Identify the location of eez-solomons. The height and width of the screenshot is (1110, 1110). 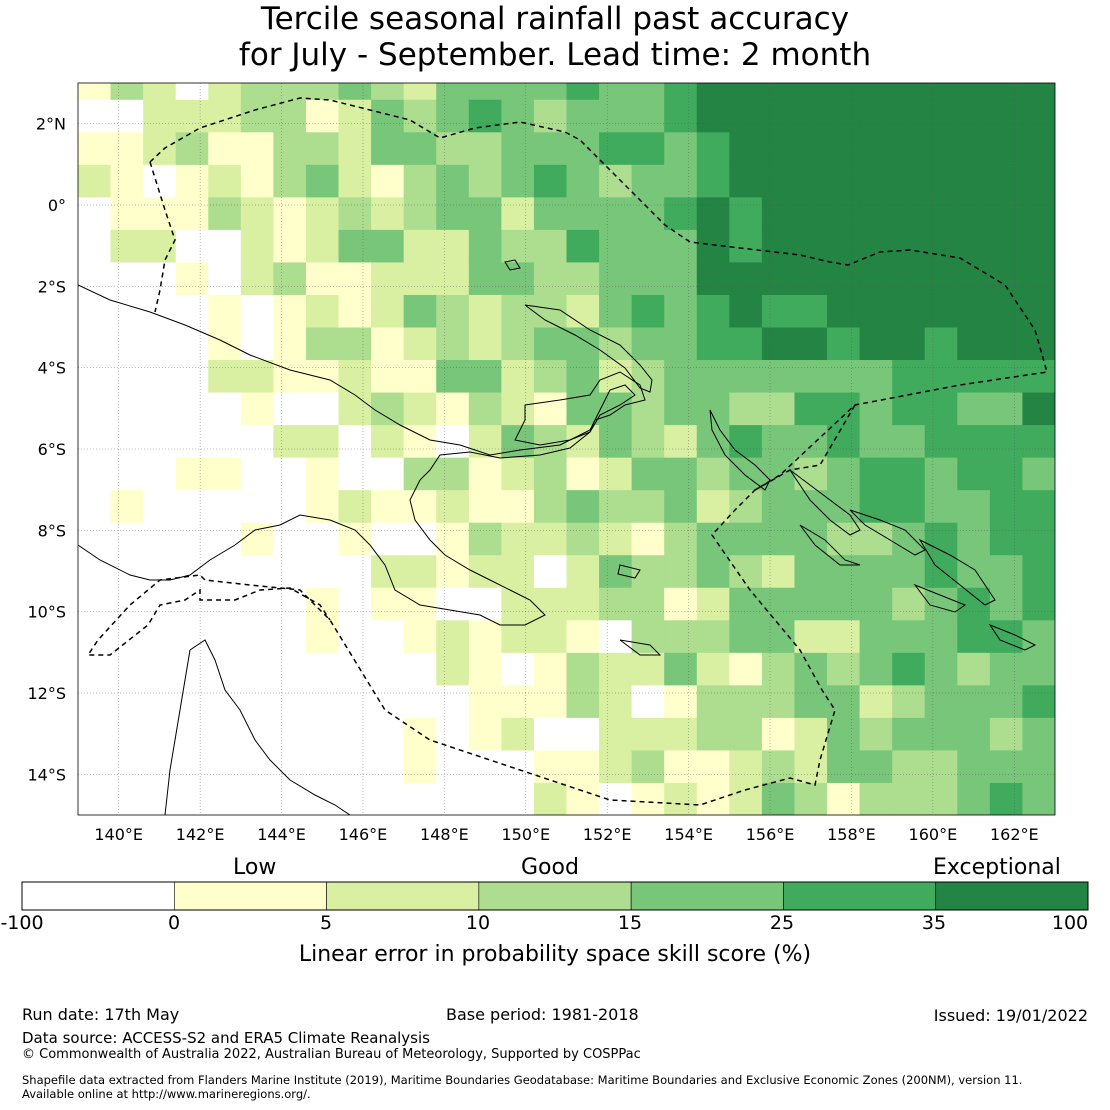
(805, 447).